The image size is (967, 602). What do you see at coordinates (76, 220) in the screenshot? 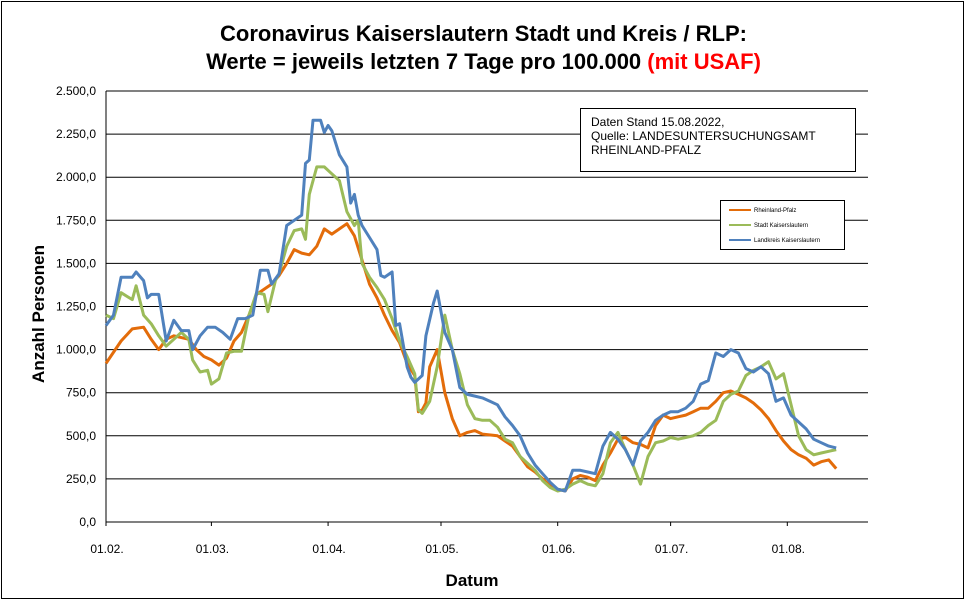
I see `y-tick-label: 1.750,0` at bounding box center [76, 220].